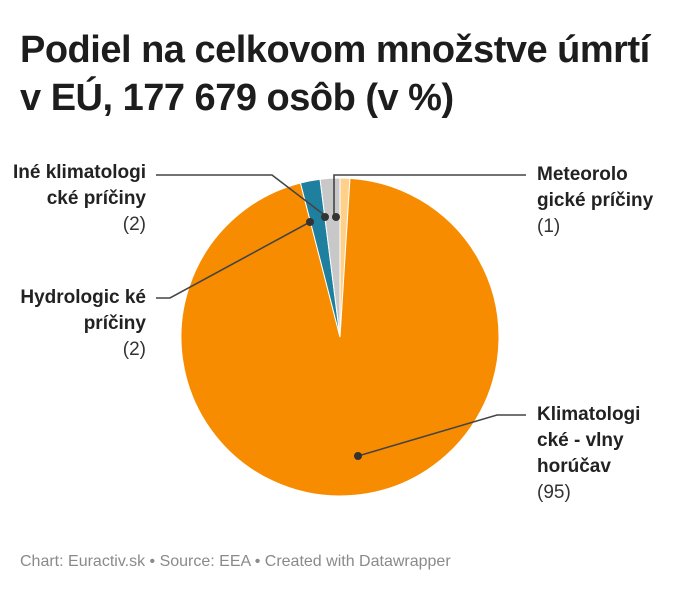 This screenshot has width=680, height=600. Describe the element at coordinates (83, 310) in the screenshot. I see `label-hydro-name: Hydrologic ké príčiny` at that location.